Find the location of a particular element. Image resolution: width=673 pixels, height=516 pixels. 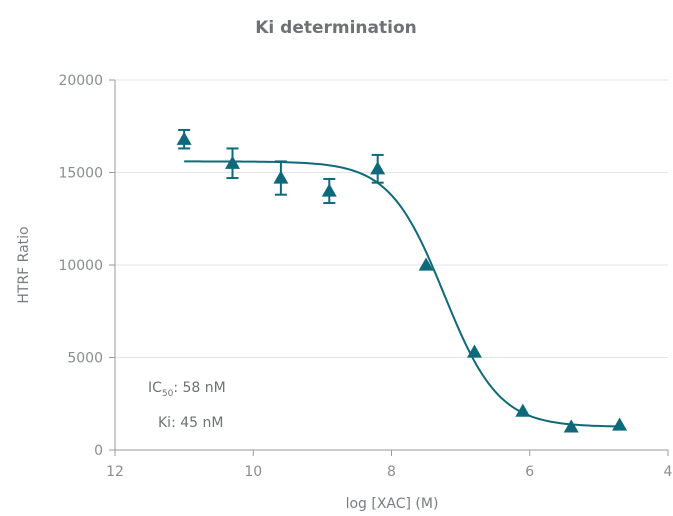

x-tick-label: 4 is located at coordinates (668, 472).